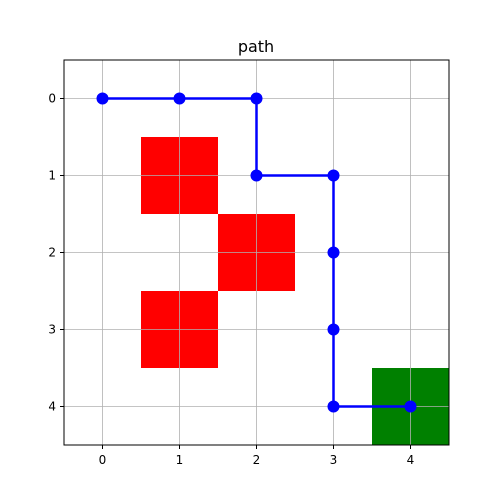 This screenshot has width=500, height=500. What do you see at coordinates (103, 460) in the screenshot?
I see `x-tick-label-0: 0` at bounding box center [103, 460].